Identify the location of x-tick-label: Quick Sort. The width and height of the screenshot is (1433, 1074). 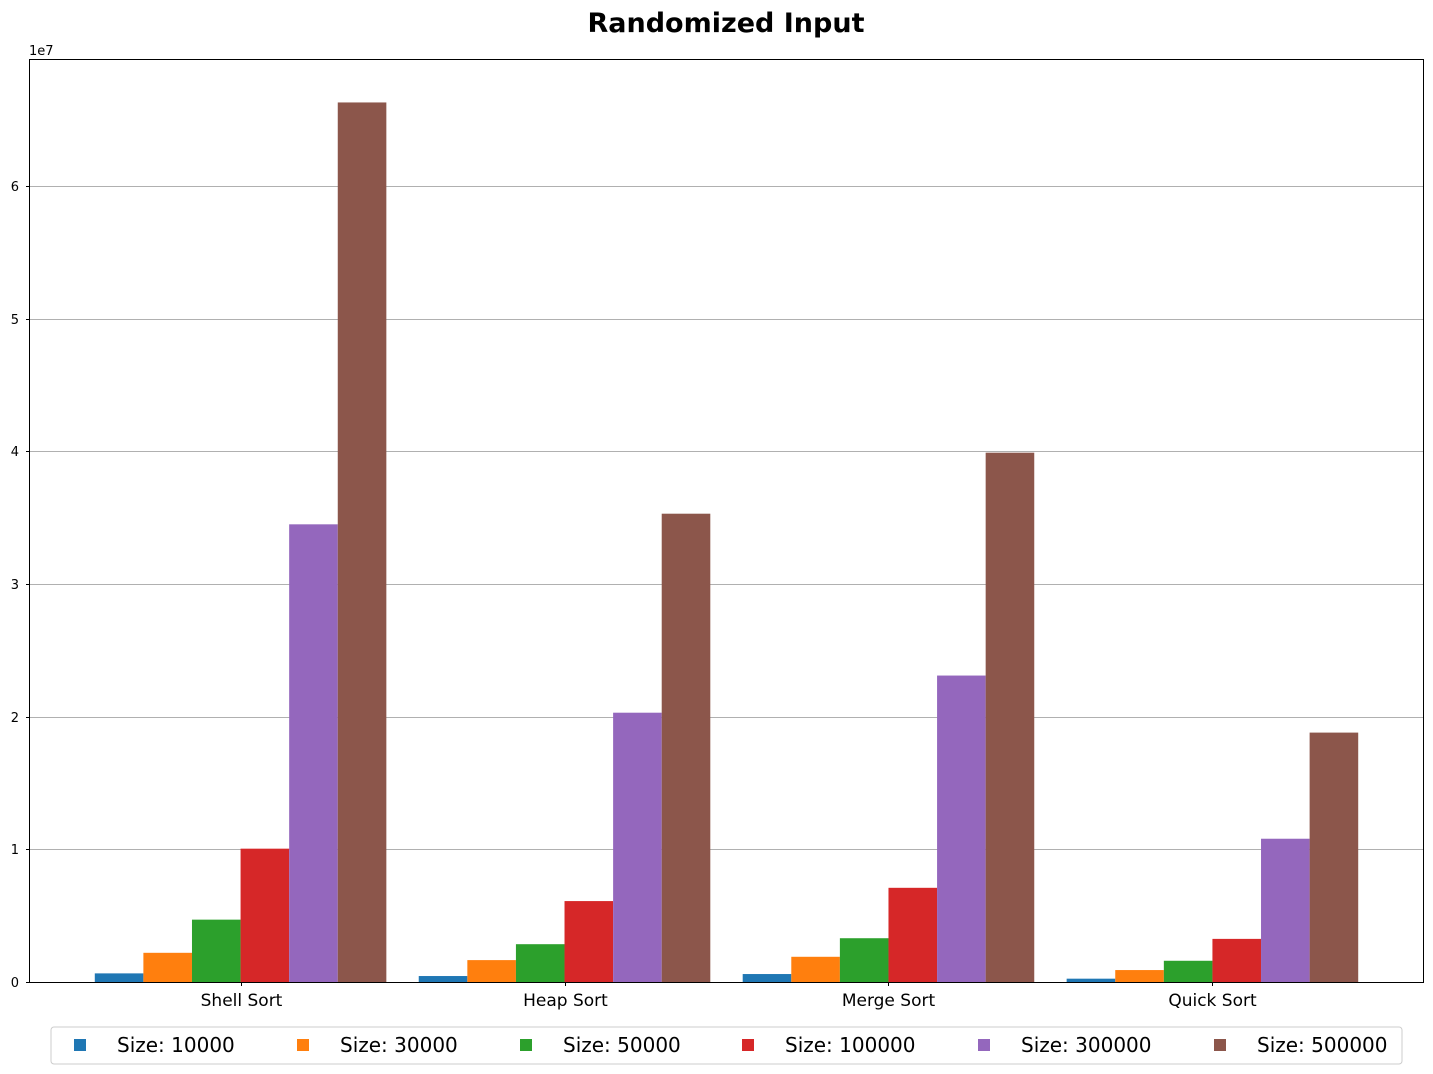
(1212, 1001).